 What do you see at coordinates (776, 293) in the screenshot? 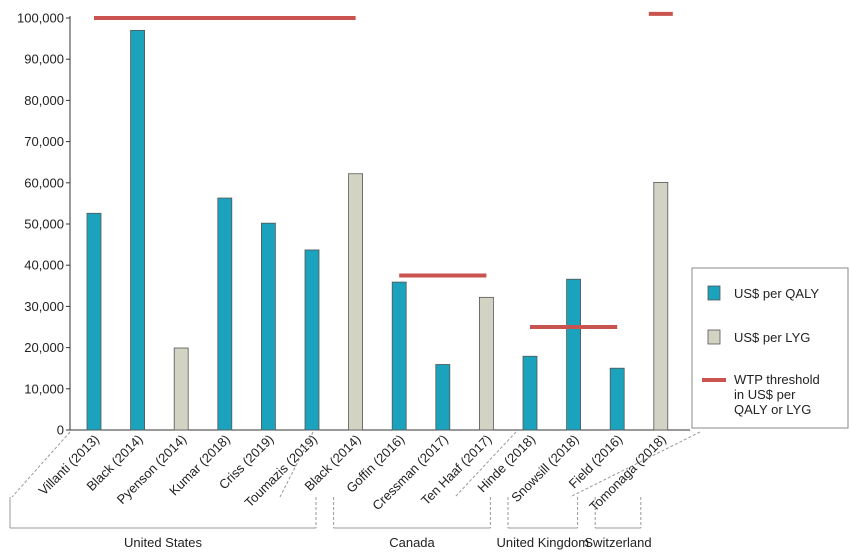
I see `legend-label-qaly: US$ per QALY` at bounding box center [776, 293].